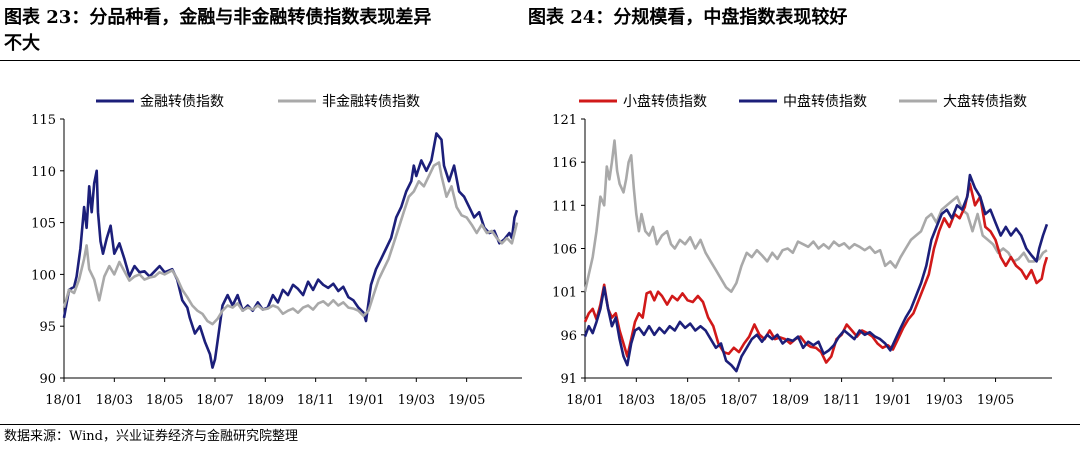 The image size is (1080, 449). What do you see at coordinates (564, 250) in the screenshot?
I see `right-y-tick-label: 106` at bounding box center [564, 250].